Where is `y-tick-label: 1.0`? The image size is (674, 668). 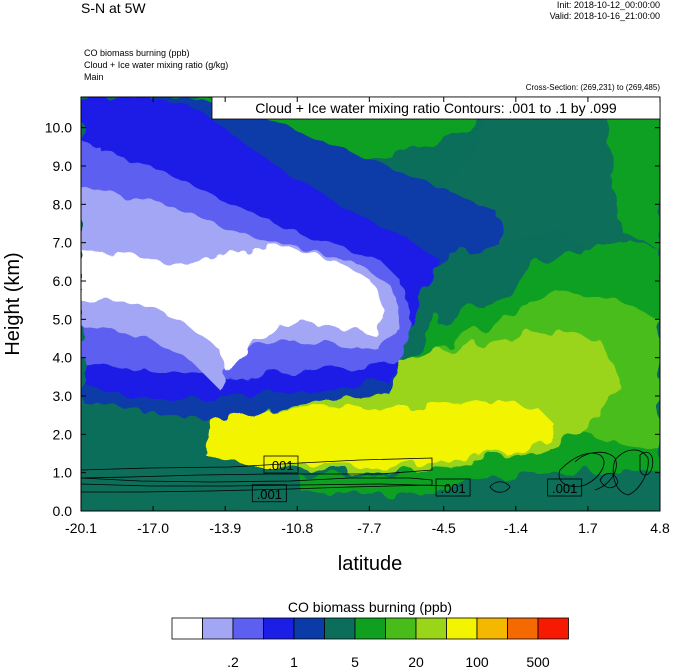
y-tick-label: 1.0 is located at coordinates (63, 473).